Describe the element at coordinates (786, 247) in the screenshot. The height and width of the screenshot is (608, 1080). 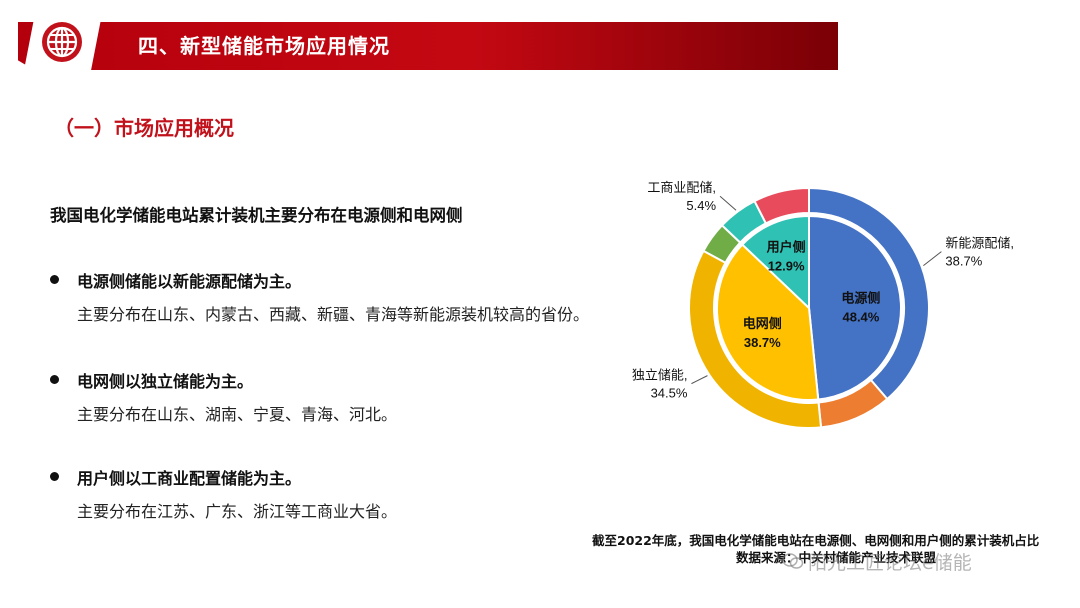
I see `inner-label-name: 用户侧` at that location.